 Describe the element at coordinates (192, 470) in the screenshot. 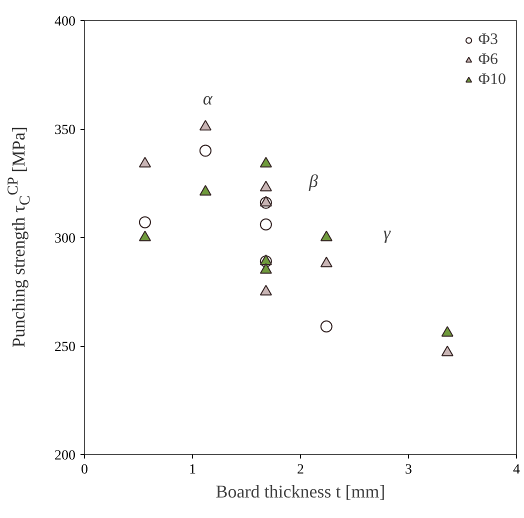

I see `x-tick-label: 1` at that location.